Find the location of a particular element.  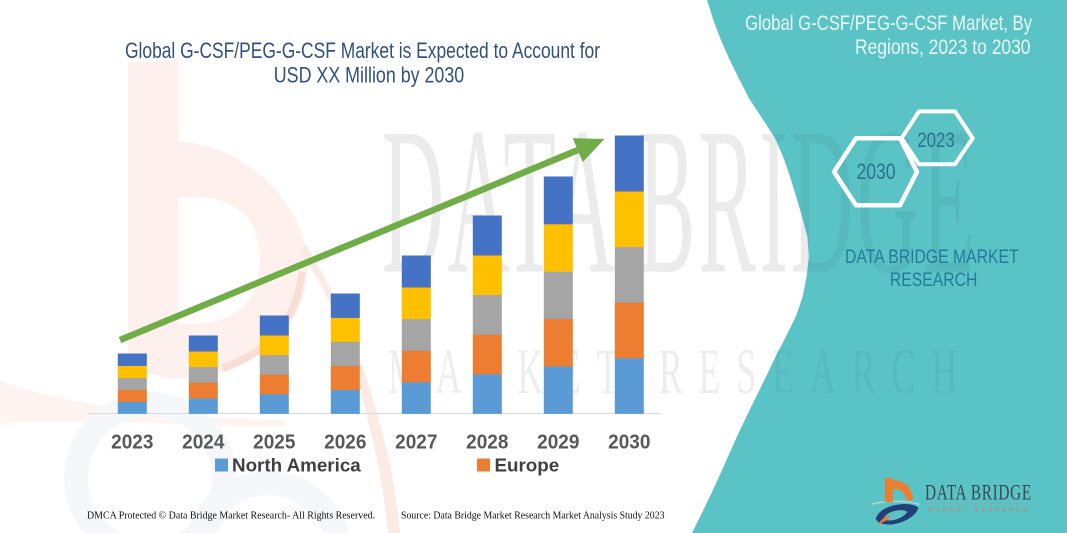

svg-text: 2026 is located at coordinates (345, 442).